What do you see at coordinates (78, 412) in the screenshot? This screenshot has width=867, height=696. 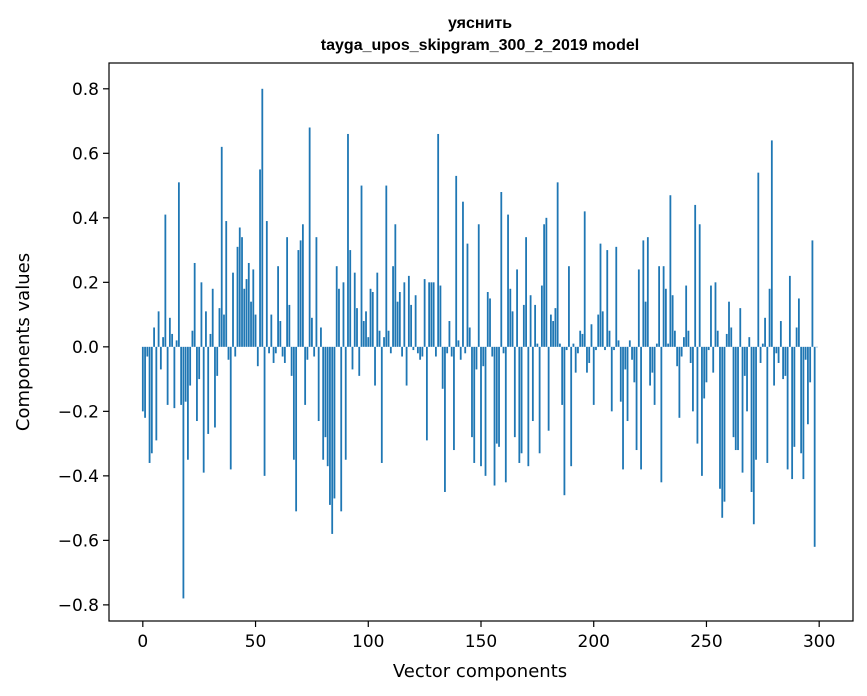 I see `y-tick-label: −0.2` at bounding box center [78, 412].